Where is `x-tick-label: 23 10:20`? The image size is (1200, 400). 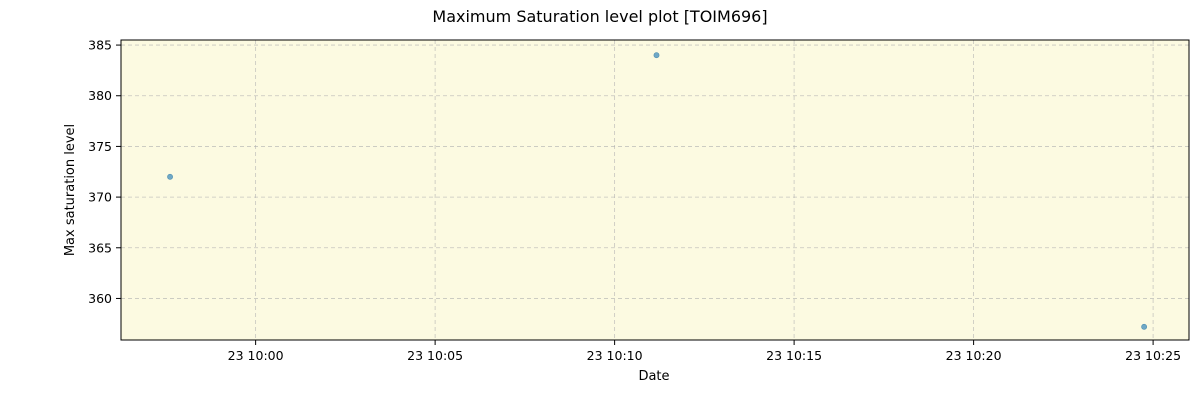
x-tick-label: 23 10:20 is located at coordinates (974, 355).